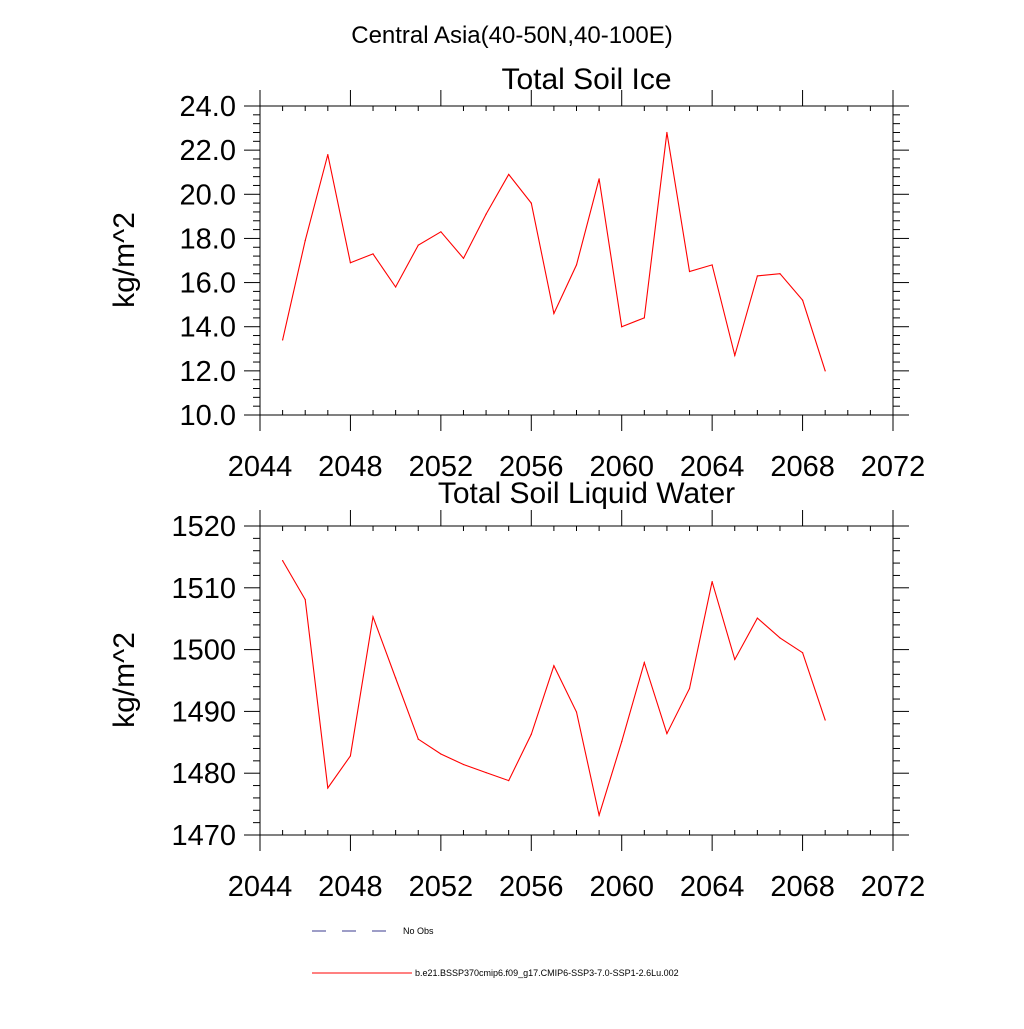 This screenshot has height=1029, width=1024. Describe the element at coordinates (203, 589) in the screenshot. I see `y-tick-label: 1510` at that location.